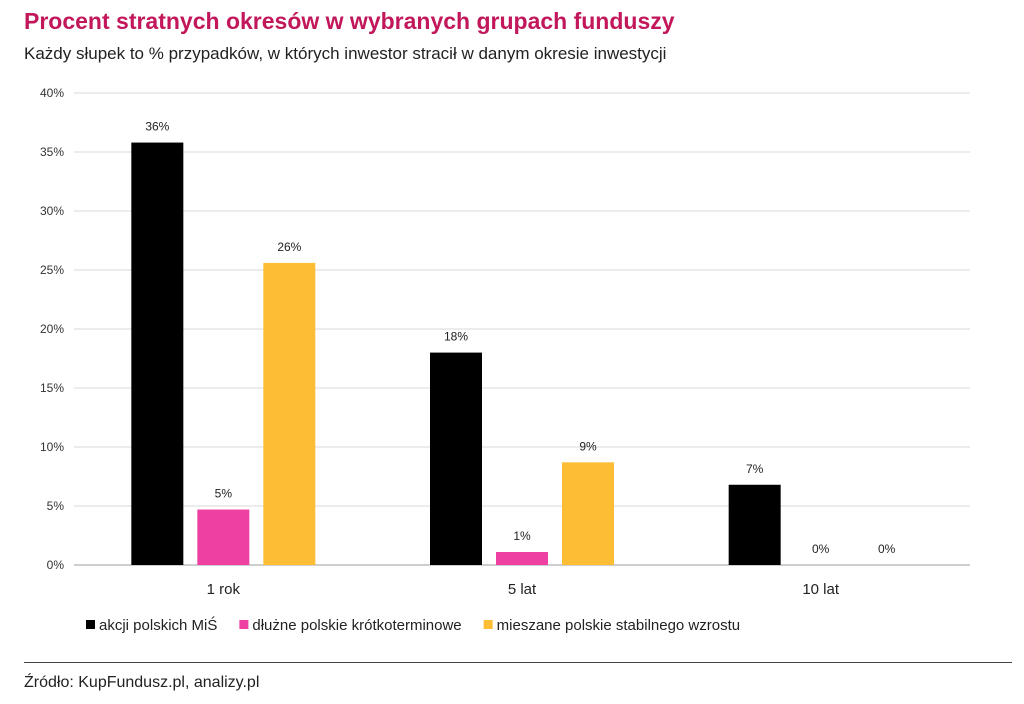  What do you see at coordinates (588, 446) in the screenshot?
I see `data-label: 9%` at bounding box center [588, 446].